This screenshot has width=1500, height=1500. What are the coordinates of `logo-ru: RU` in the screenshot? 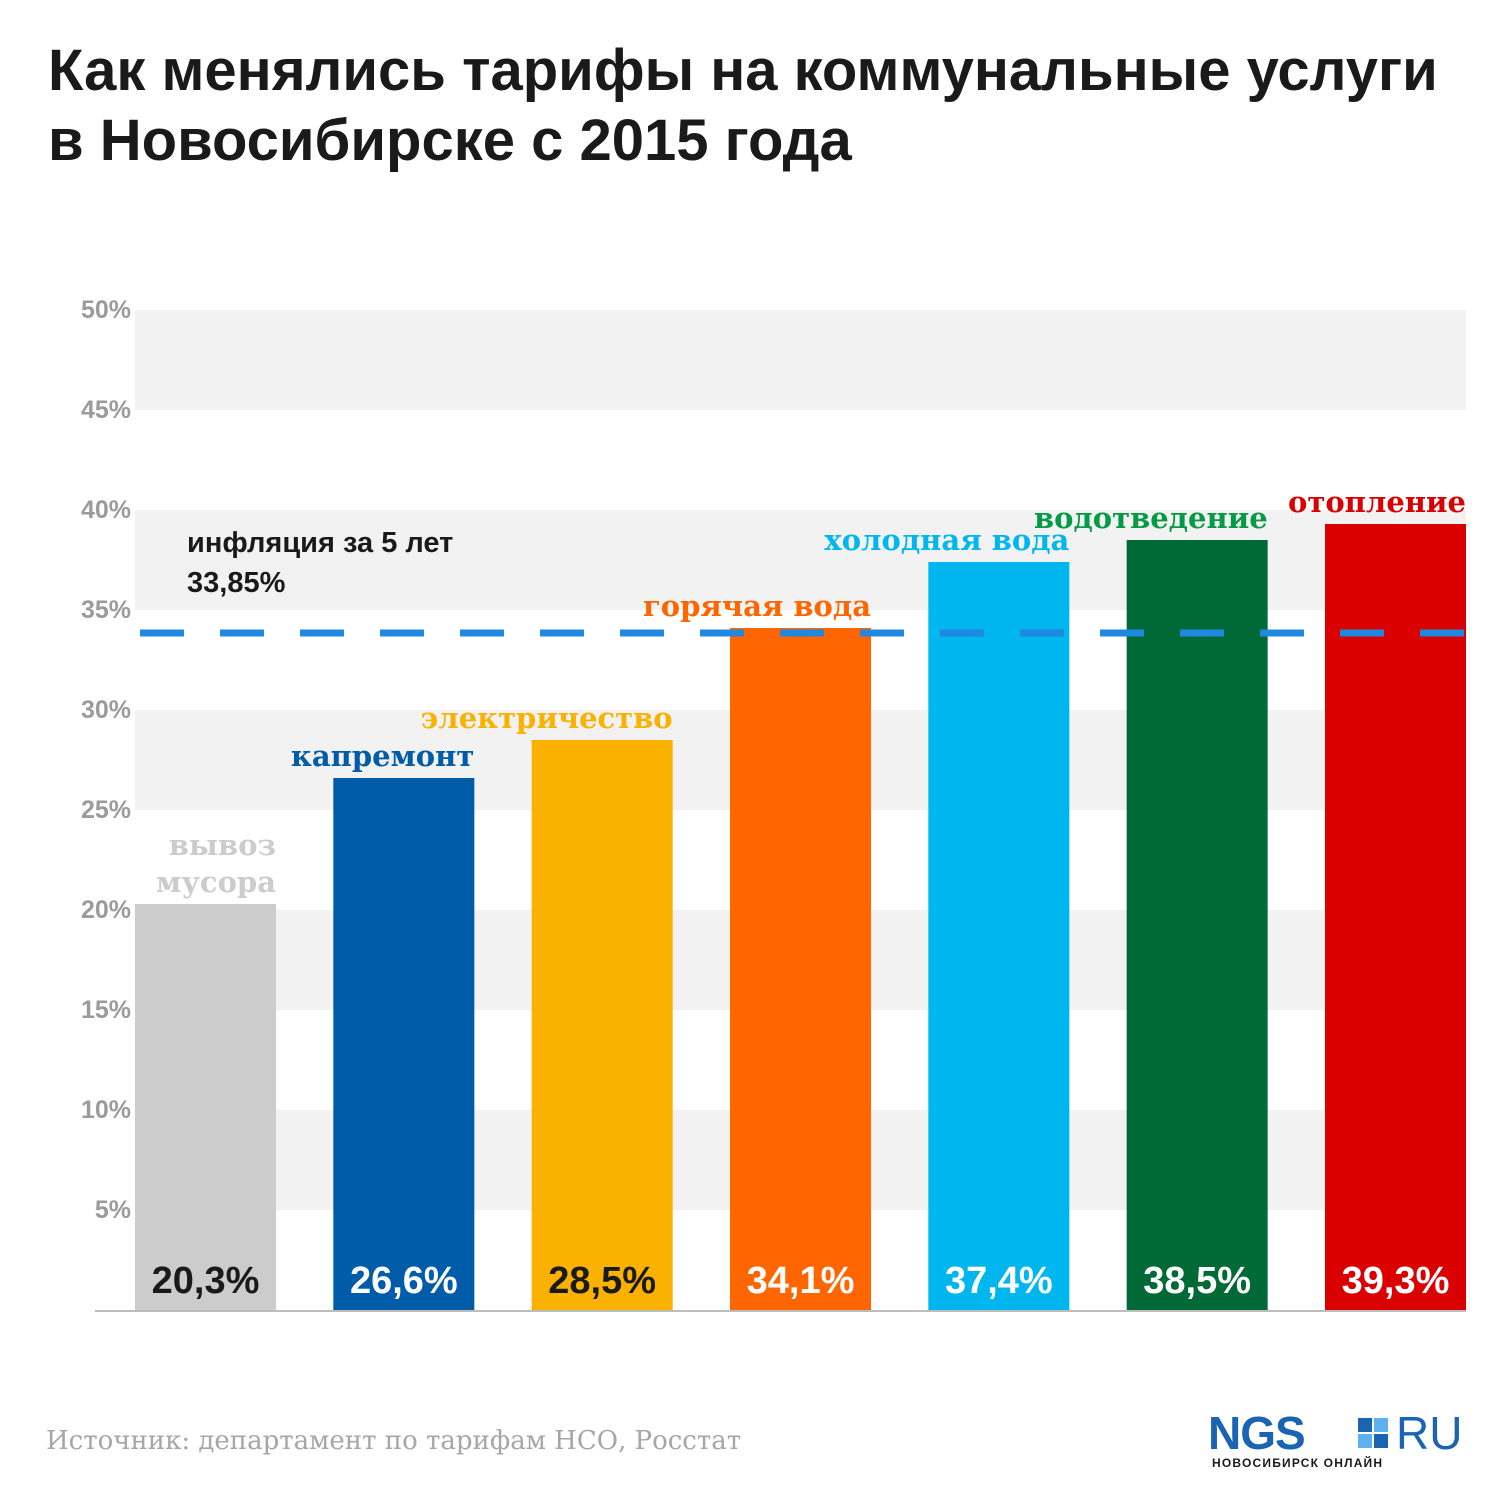 It's located at (1429, 1433).